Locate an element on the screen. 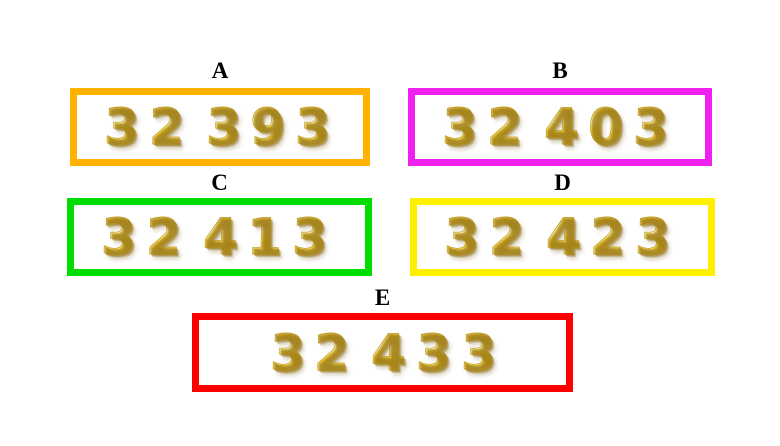  option-label-e: E is located at coordinates (382, 297).